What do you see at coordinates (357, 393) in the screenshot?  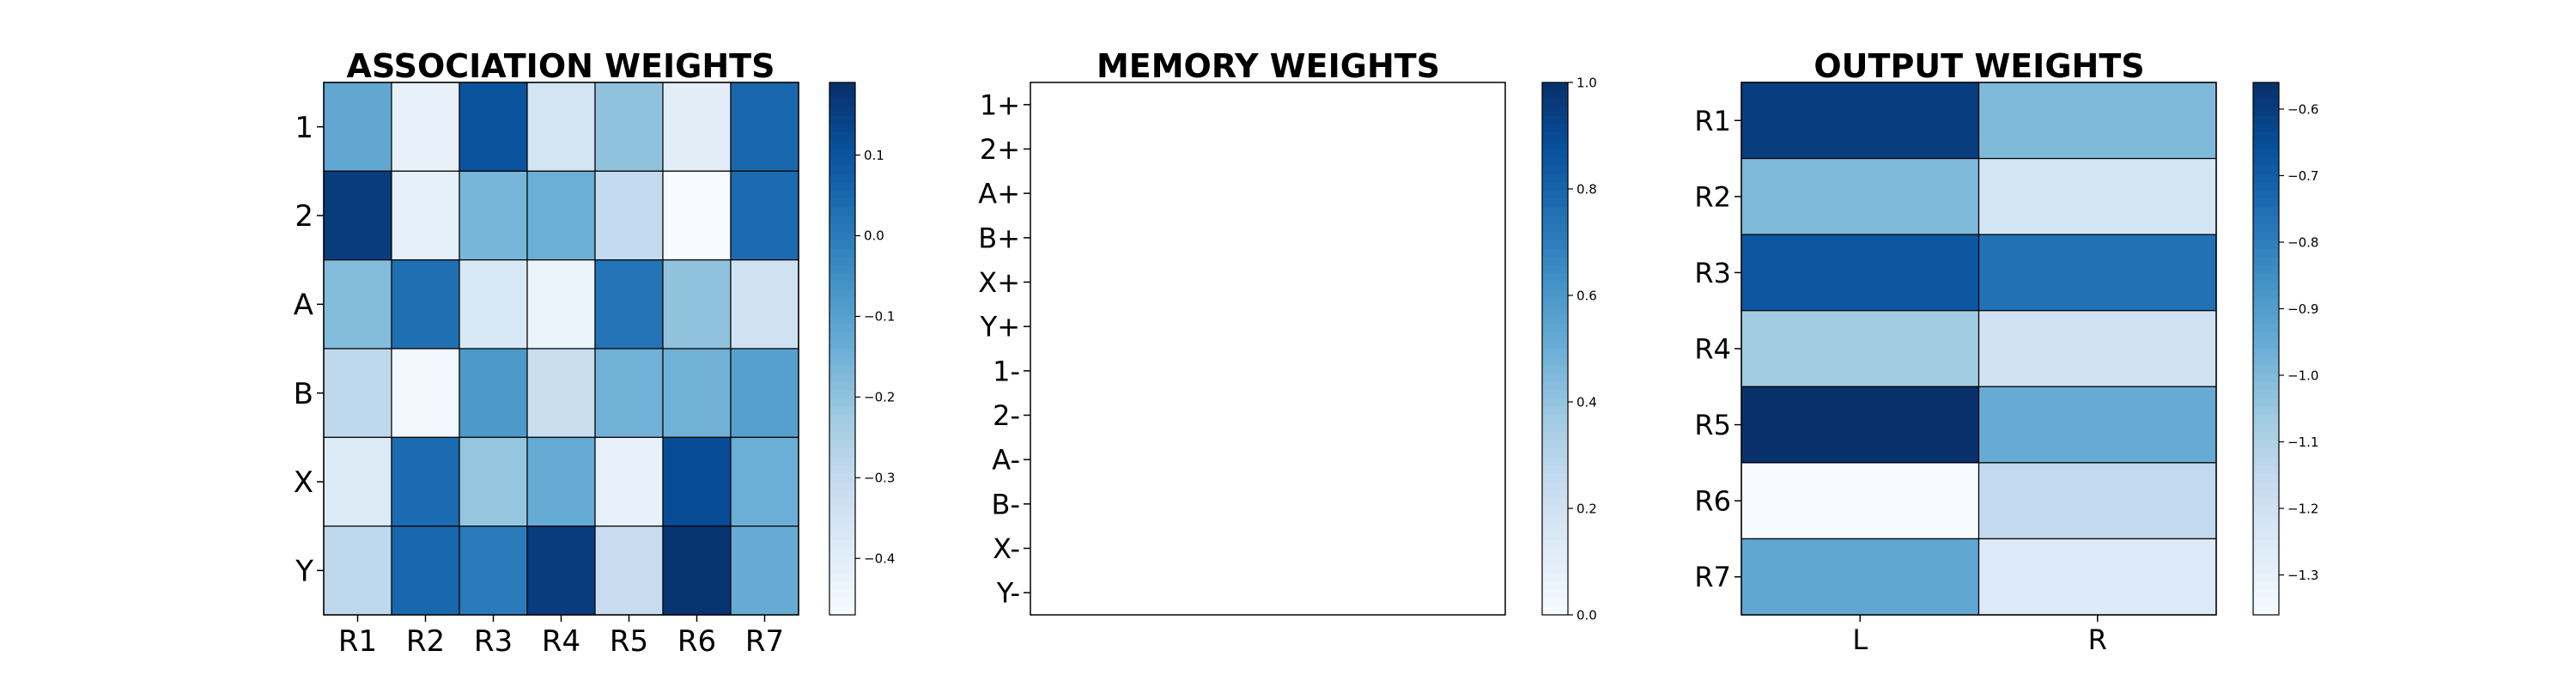 I see `association-cell-B-R1` at bounding box center [357, 393].